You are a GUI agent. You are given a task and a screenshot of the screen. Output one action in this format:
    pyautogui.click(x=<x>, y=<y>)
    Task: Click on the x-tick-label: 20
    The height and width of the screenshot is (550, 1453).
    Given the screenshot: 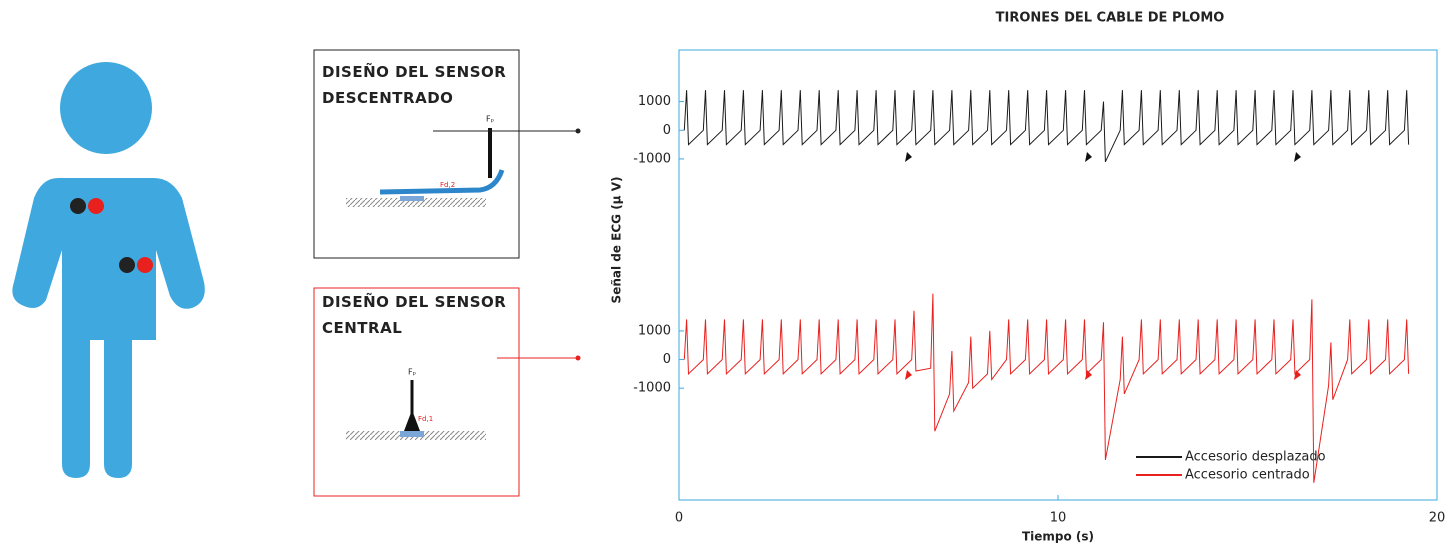 What is the action you would take?
    pyautogui.click(x=1437, y=518)
    